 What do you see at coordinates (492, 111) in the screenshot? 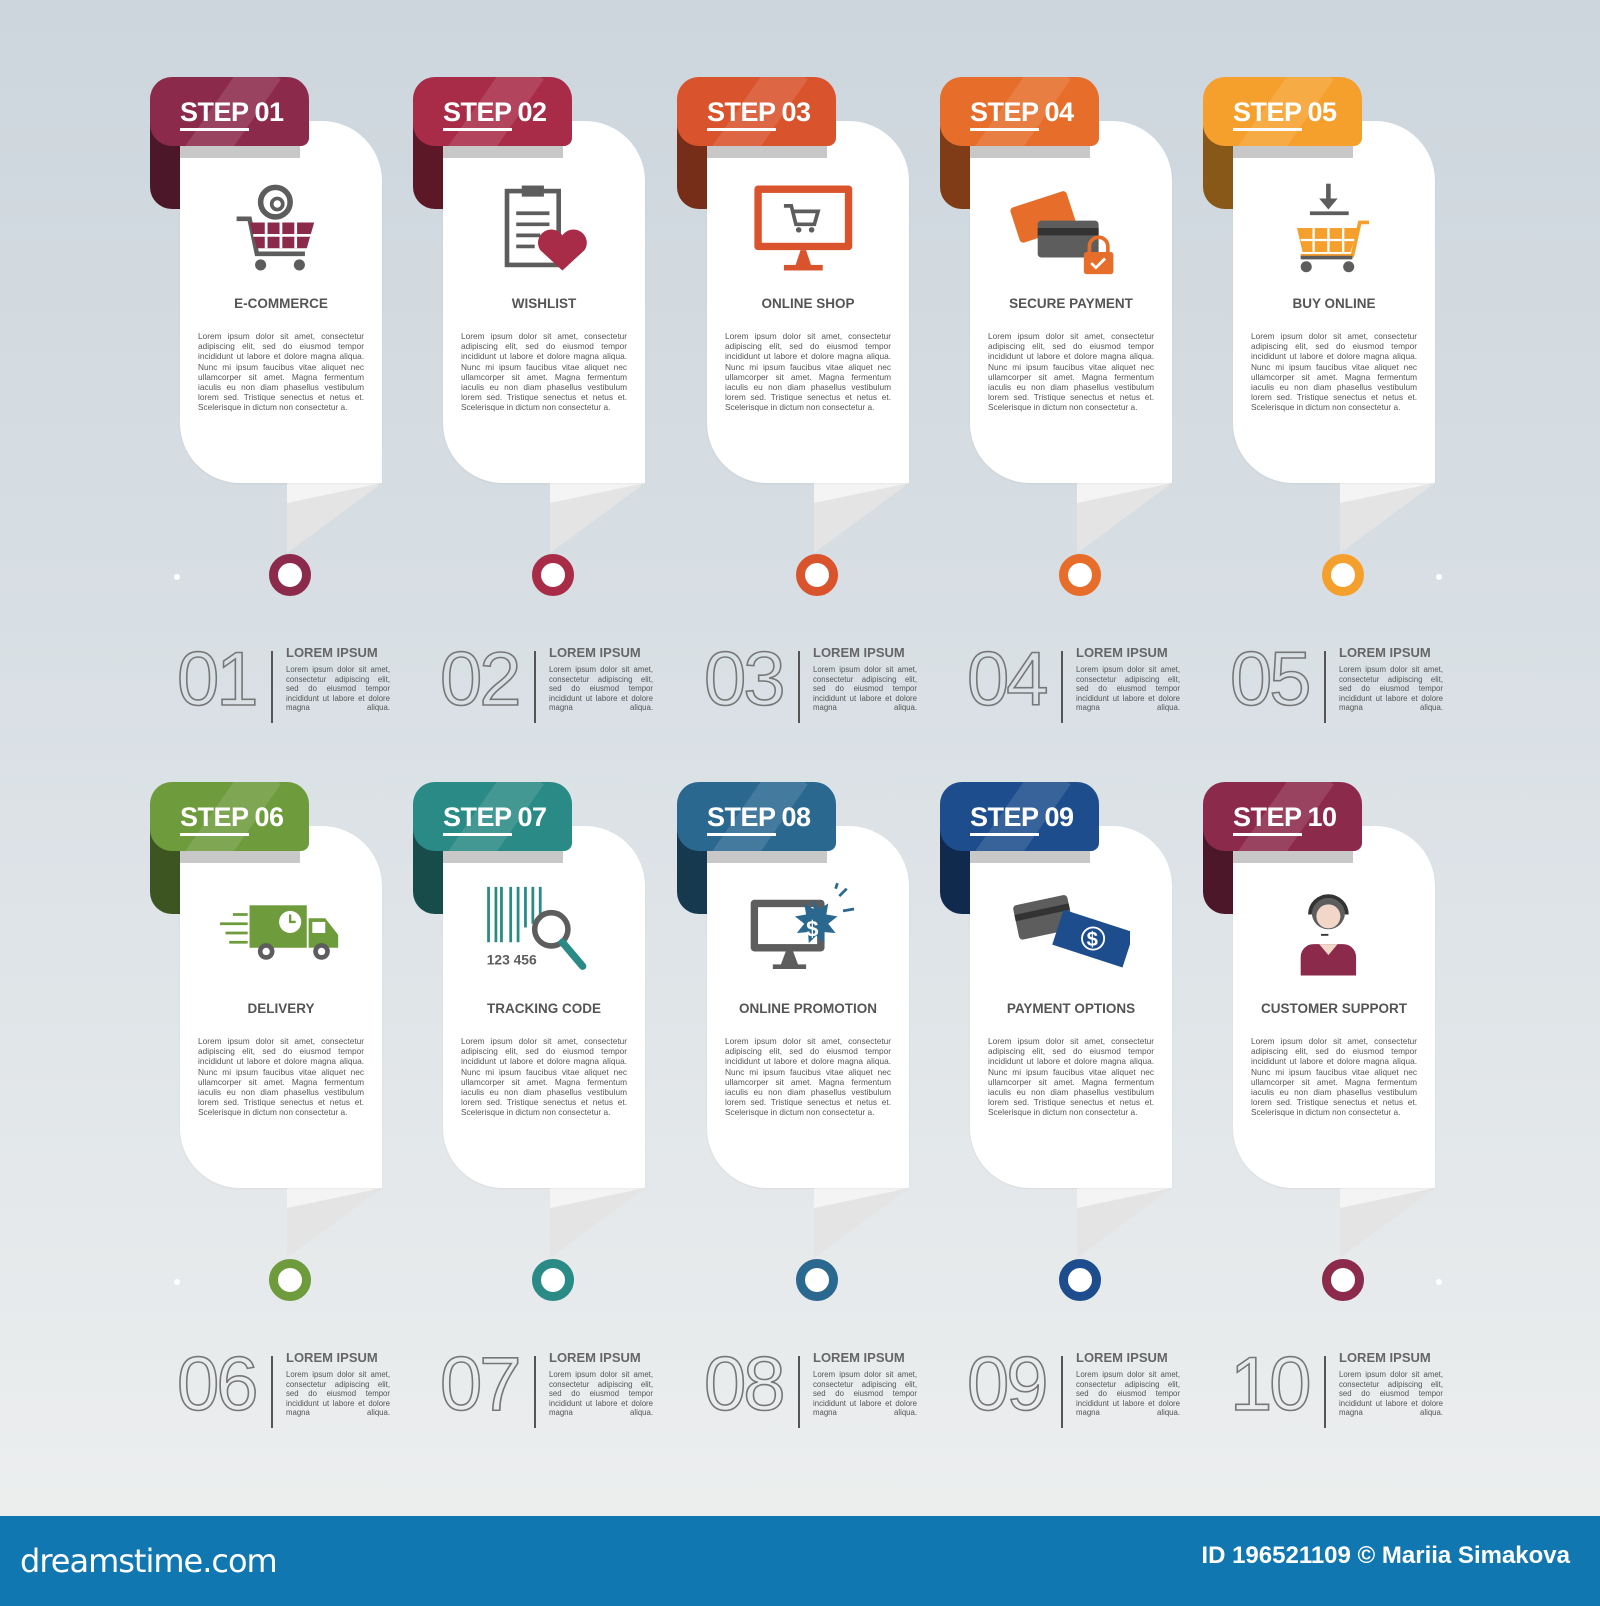
I see `step-tab: STEP 02` at bounding box center [492, 111].